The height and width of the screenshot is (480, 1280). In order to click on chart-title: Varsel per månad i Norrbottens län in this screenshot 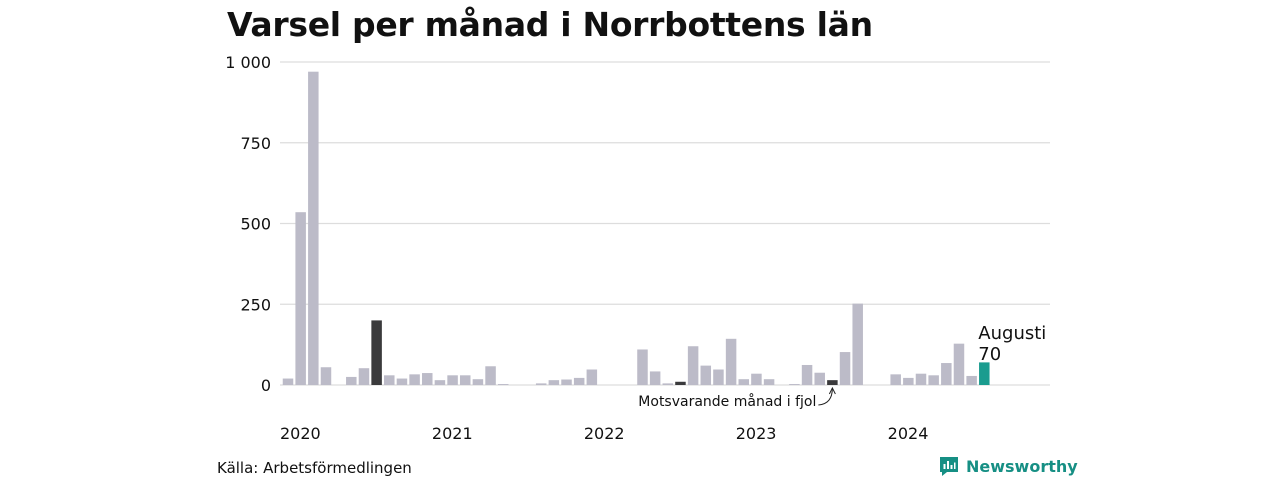, I will do `click(550, 24)`.